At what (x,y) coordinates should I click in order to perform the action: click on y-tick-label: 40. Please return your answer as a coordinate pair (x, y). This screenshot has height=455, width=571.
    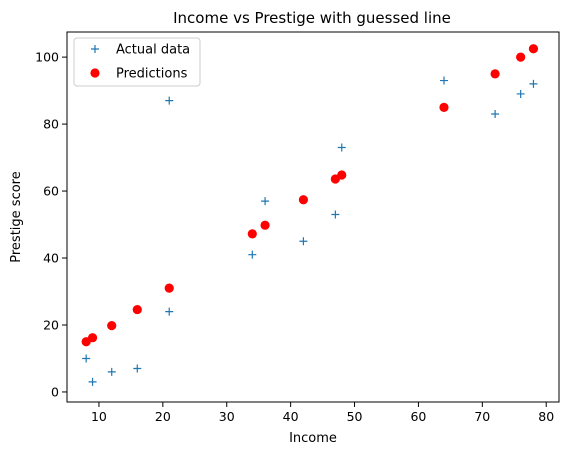
    Looking at the image, I should click on (51, 258).